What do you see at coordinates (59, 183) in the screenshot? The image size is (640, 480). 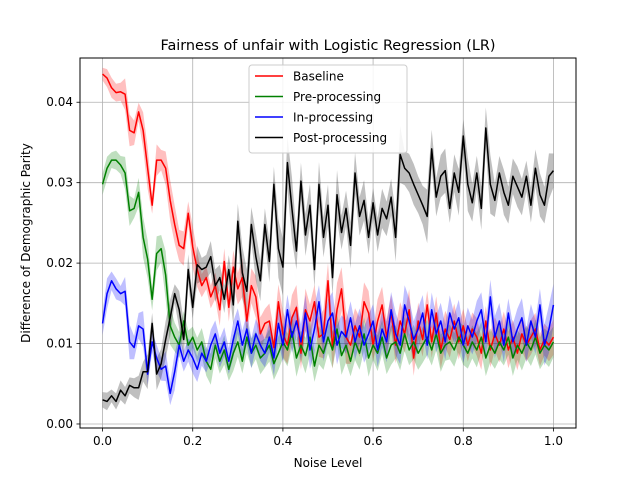 I see `y-tick-label: 0.03` at bounding box center [59, 183].